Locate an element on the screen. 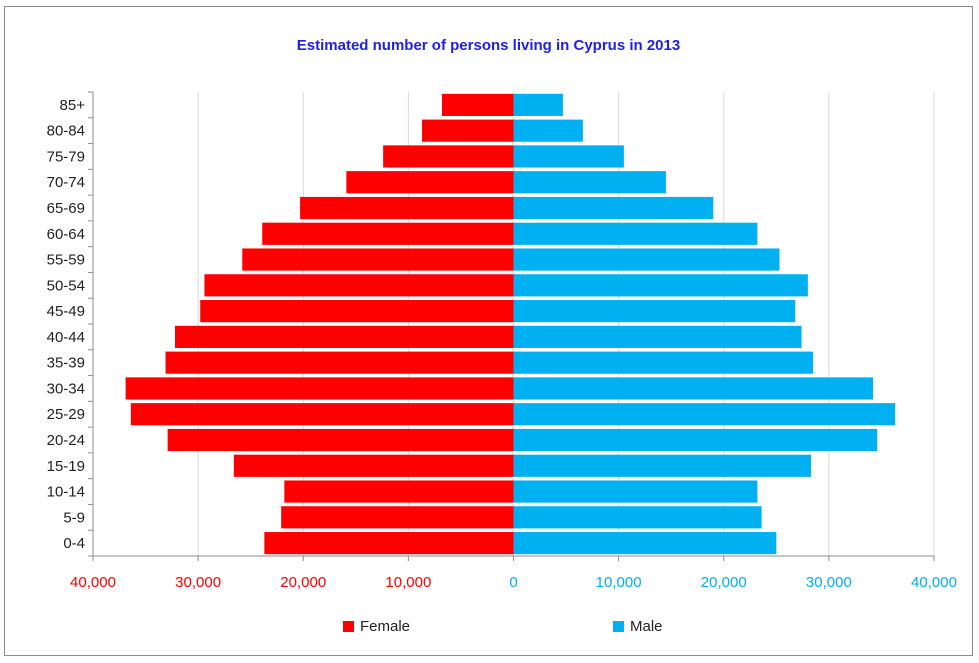 The height and width of the screenshot is (663, 979). bar-female-85+ is located at coordinates (478, 104).